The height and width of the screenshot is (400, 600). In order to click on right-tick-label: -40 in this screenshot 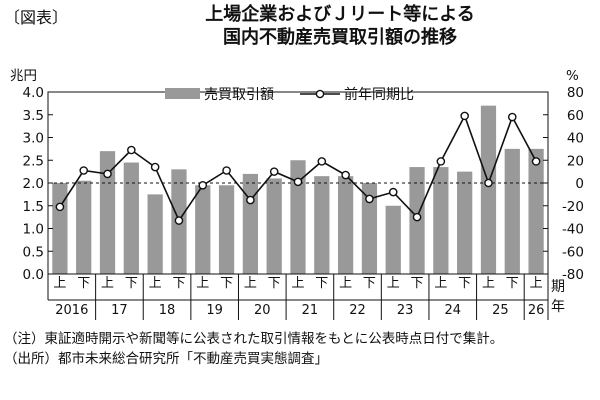, I will do `click(573, 230)`.